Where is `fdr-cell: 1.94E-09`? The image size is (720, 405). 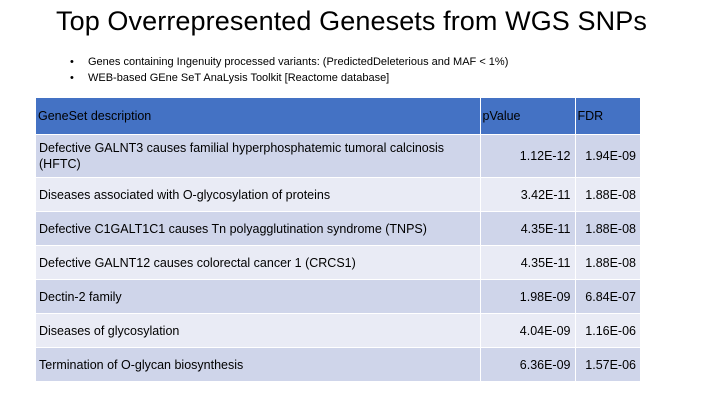
fdr-cell: 1.94E-09 is located at coordinates (607, 156).